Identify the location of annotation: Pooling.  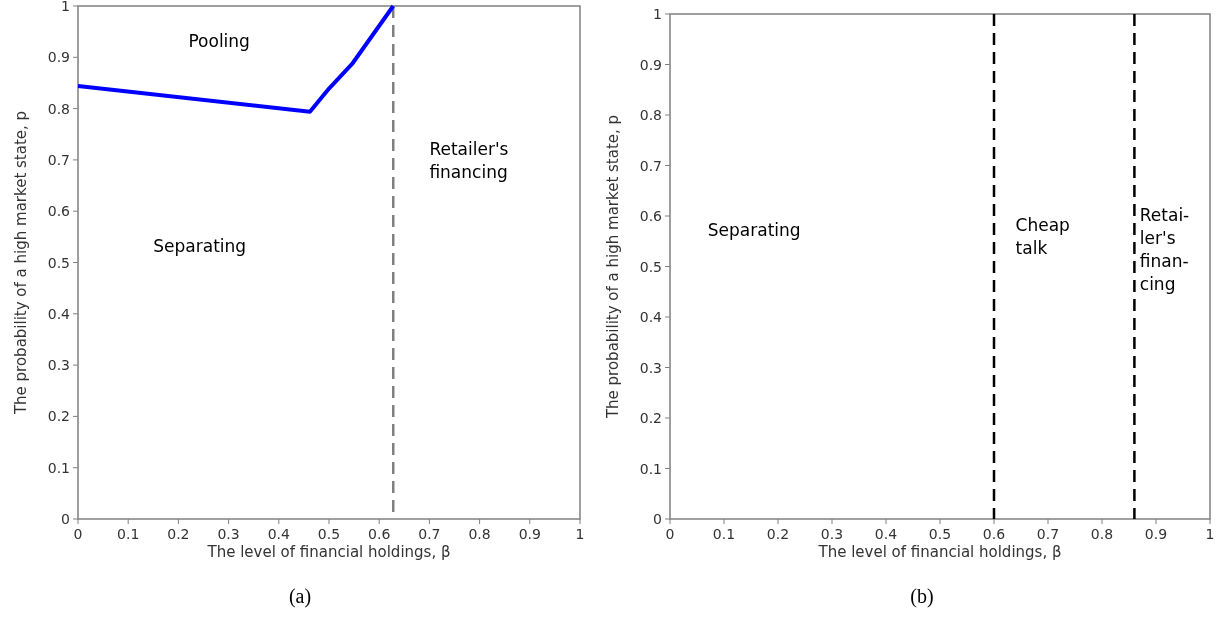
(219, 41).